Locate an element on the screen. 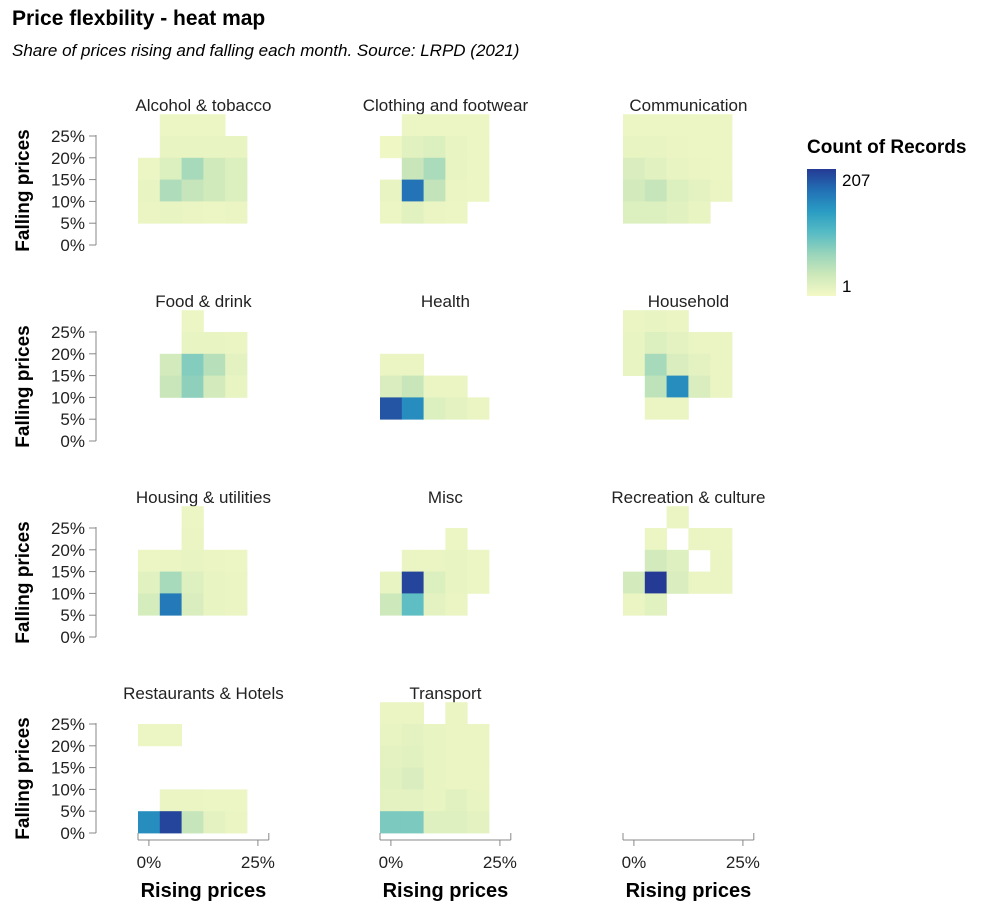  chart-title: Price flexbility - heat map is located at coordinates (139, 18).